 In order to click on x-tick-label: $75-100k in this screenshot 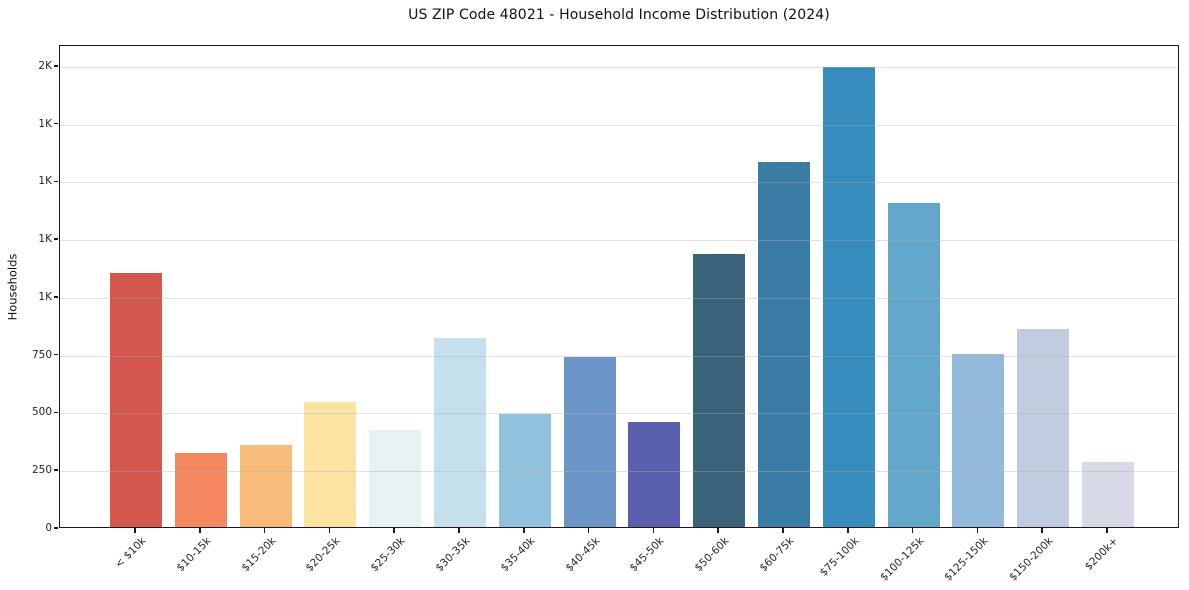, I will do `click(839, 557)`.